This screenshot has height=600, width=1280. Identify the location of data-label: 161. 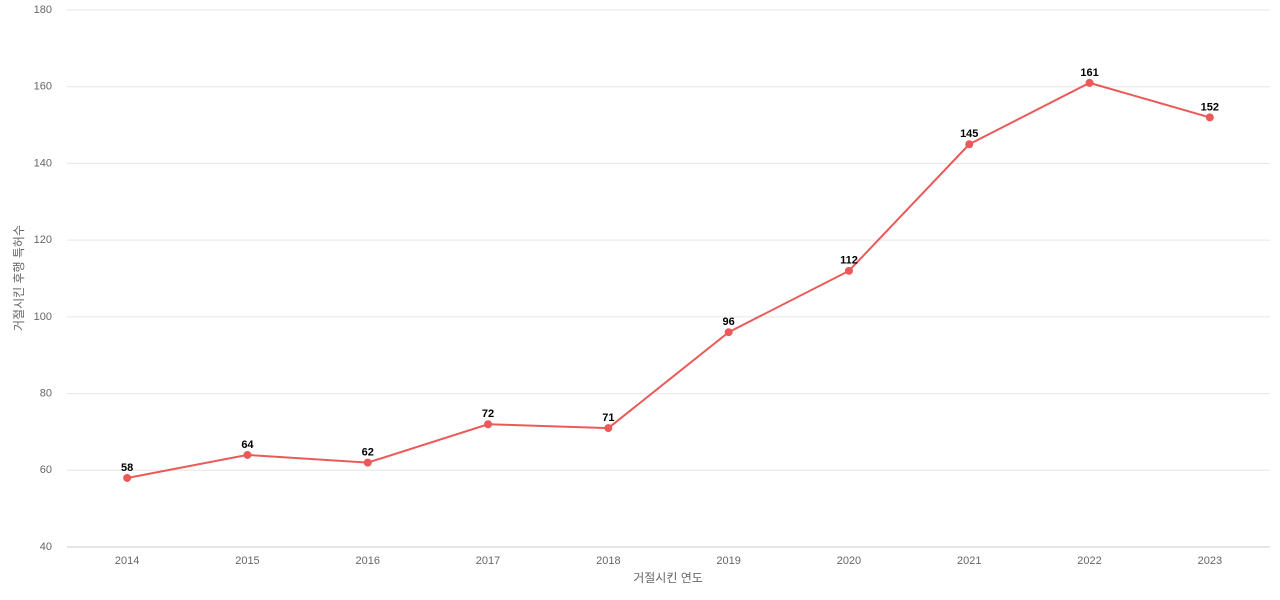
(1089, 73).